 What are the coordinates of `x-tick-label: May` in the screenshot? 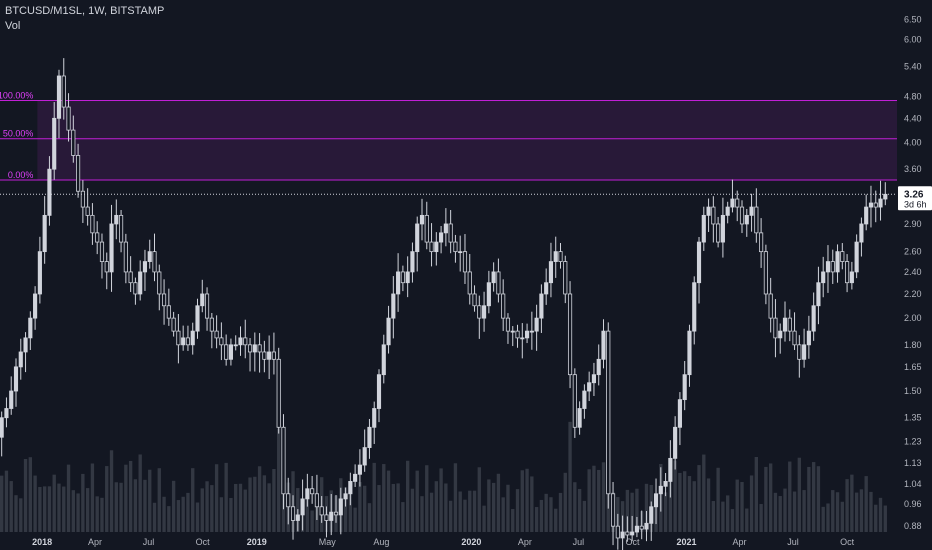 It's located at (328, 542).